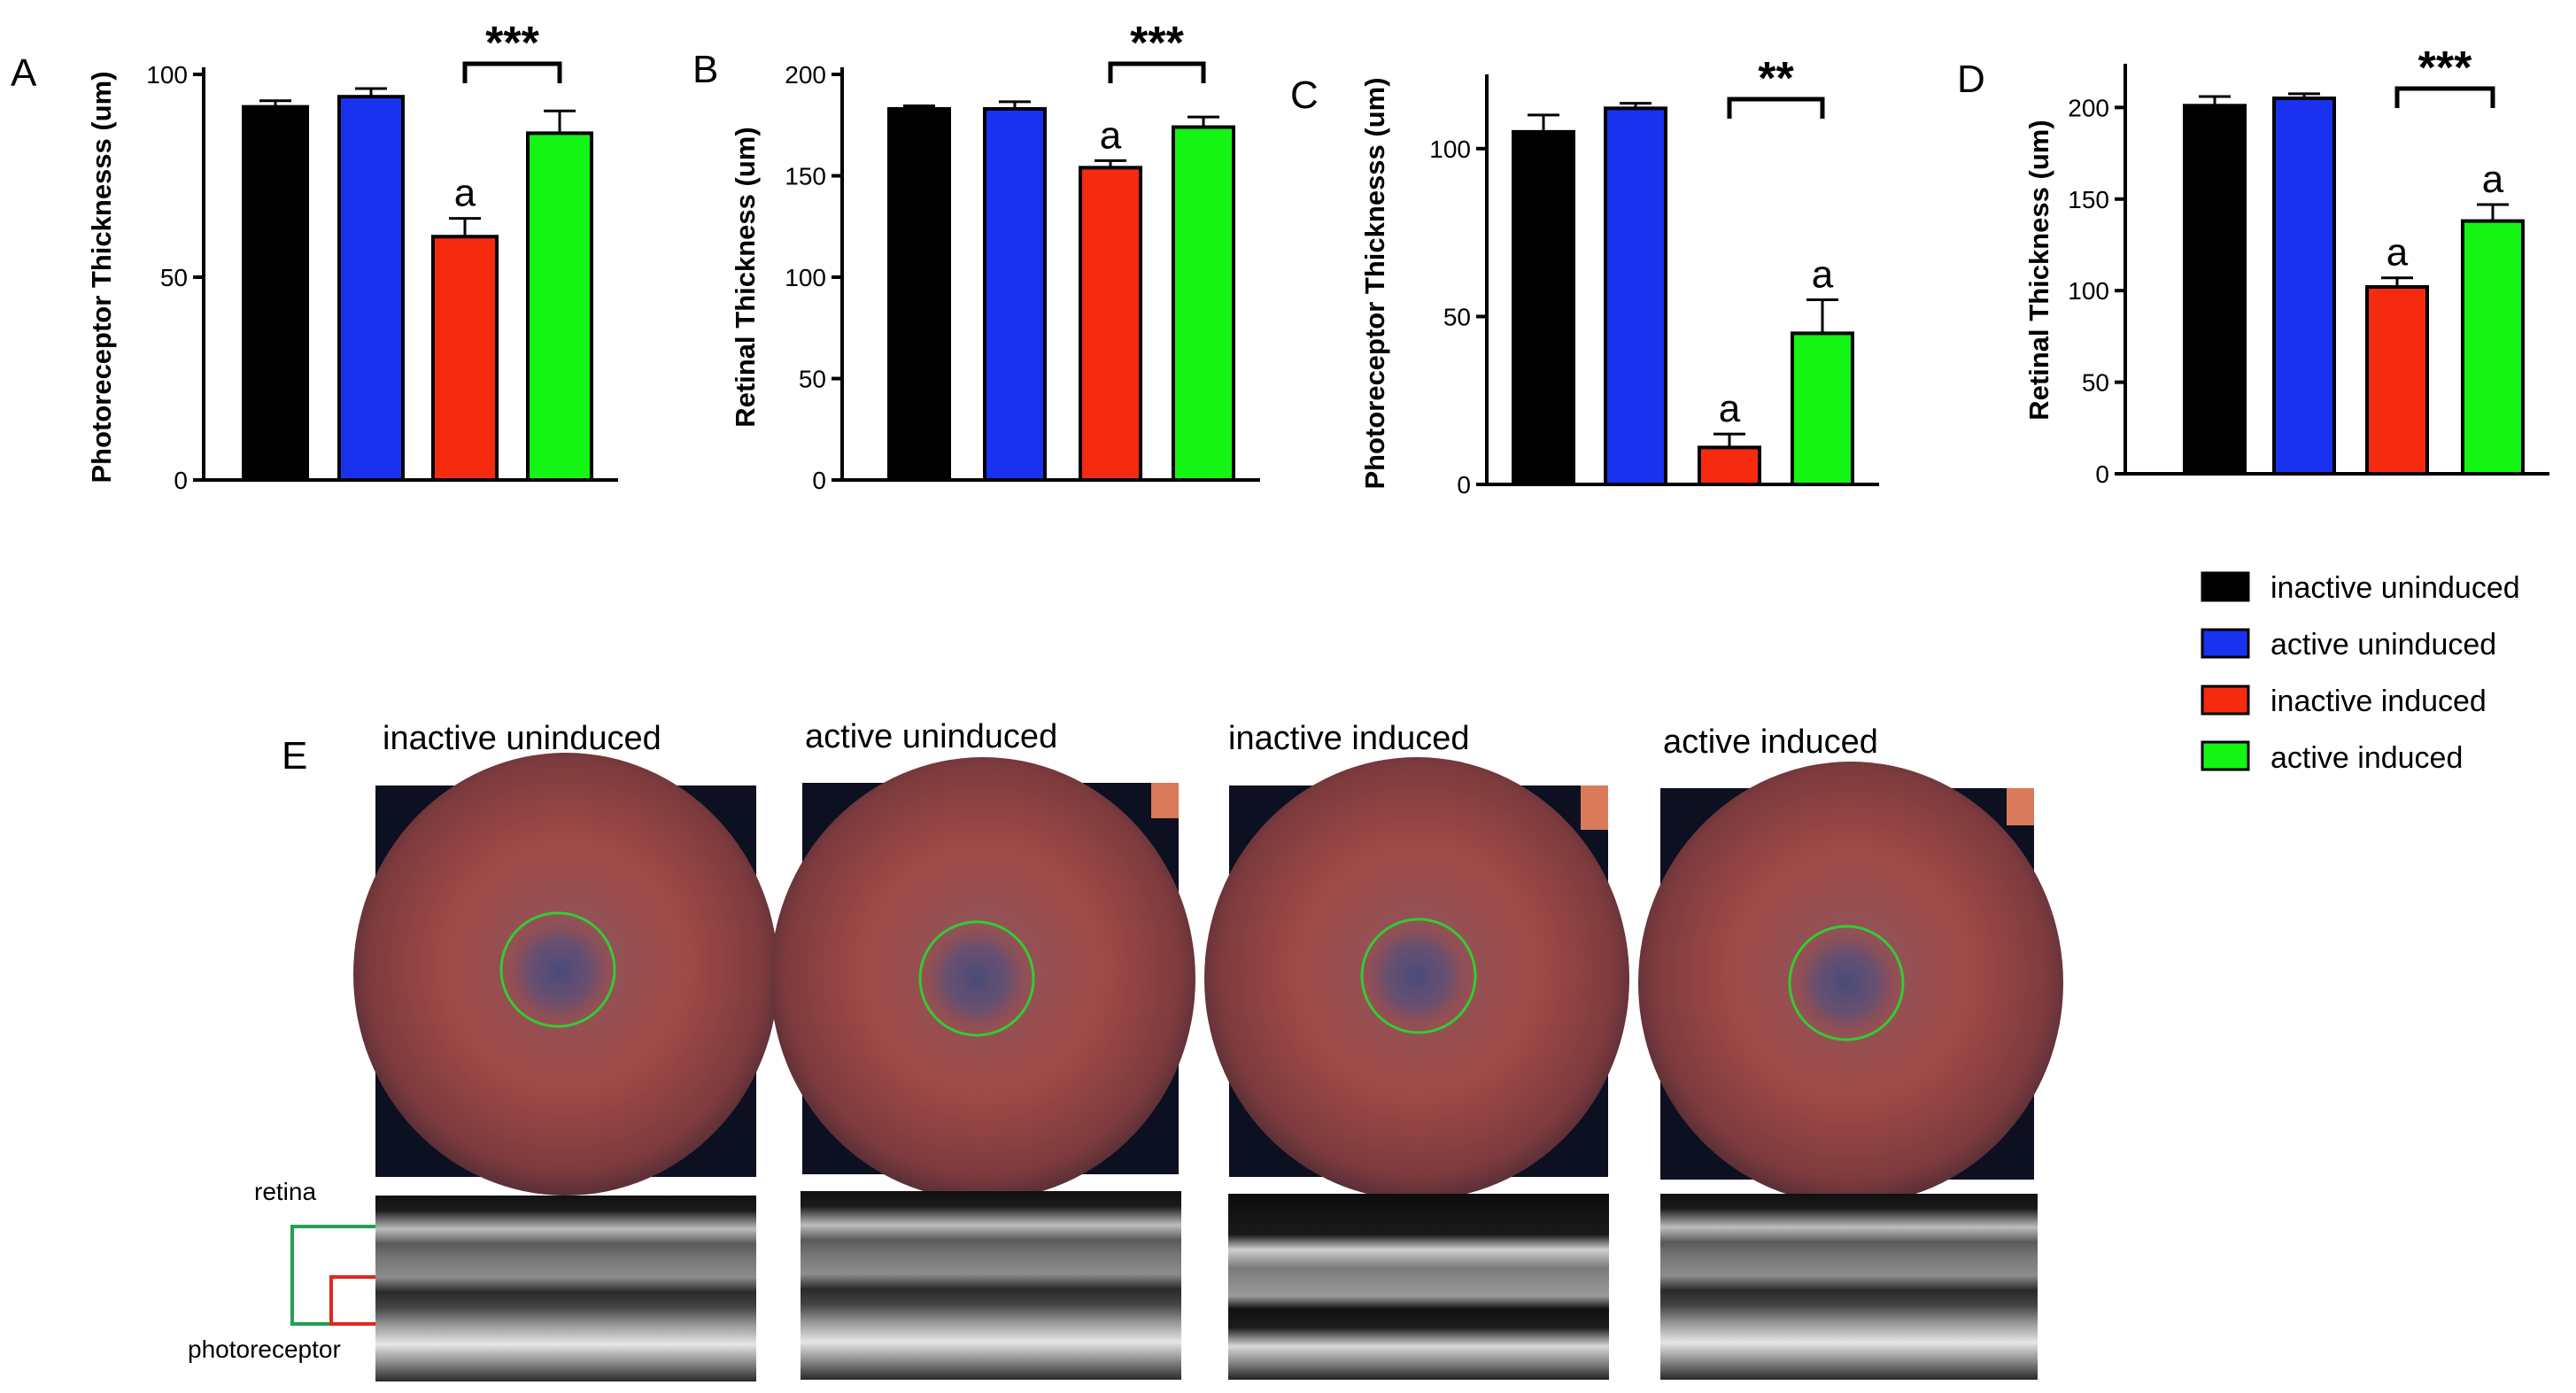 This screenshot has height=1393, width=2576. What do you see at coordinates (1418, 1287) in the screenshot?
I see `oct-scan-inactive-induced` at bounding box center [1418, 1287].